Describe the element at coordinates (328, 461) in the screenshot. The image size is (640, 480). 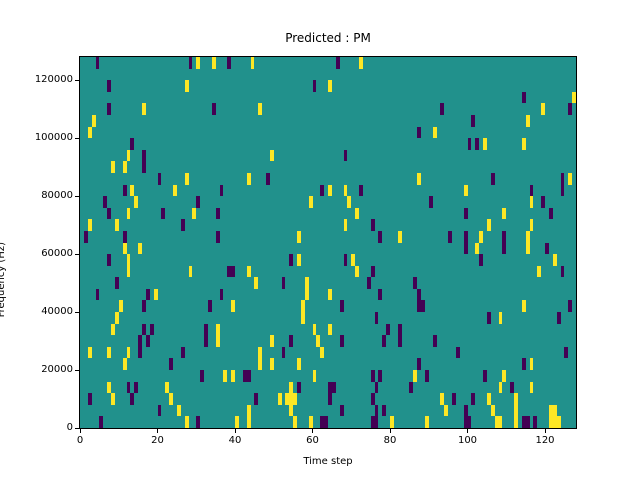
I see `x-axis-label: Time step` at that location.